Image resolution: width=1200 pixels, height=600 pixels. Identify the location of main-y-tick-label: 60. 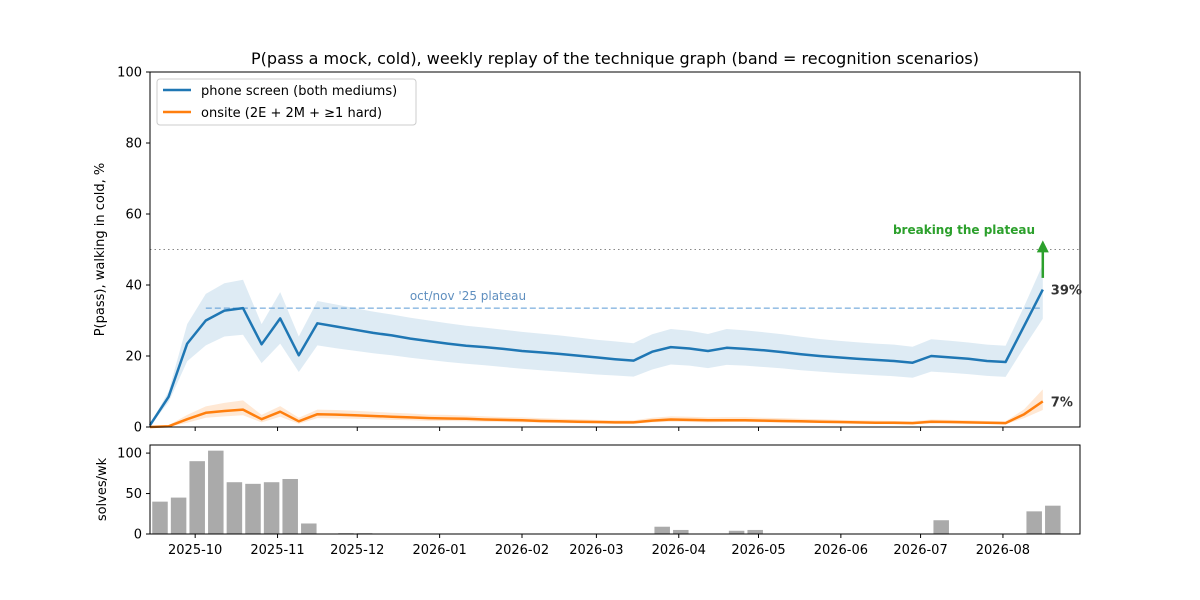
(133, 215).